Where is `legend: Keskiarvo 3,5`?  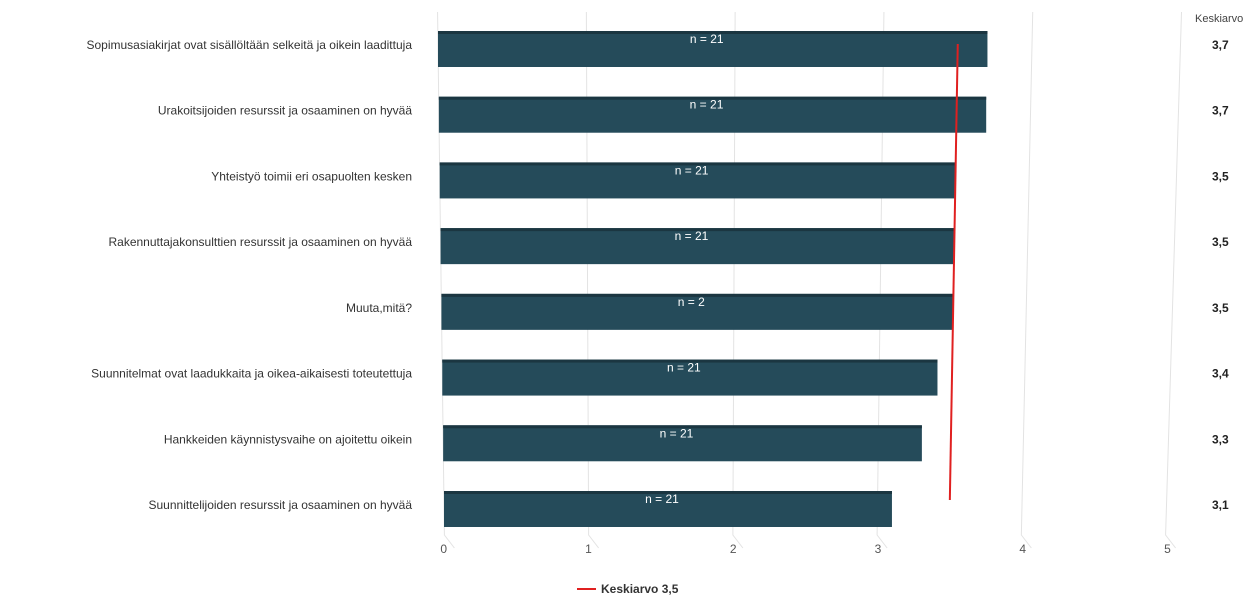
legend: Keskiarvo 3,5 is located at coordinates (628, 589).